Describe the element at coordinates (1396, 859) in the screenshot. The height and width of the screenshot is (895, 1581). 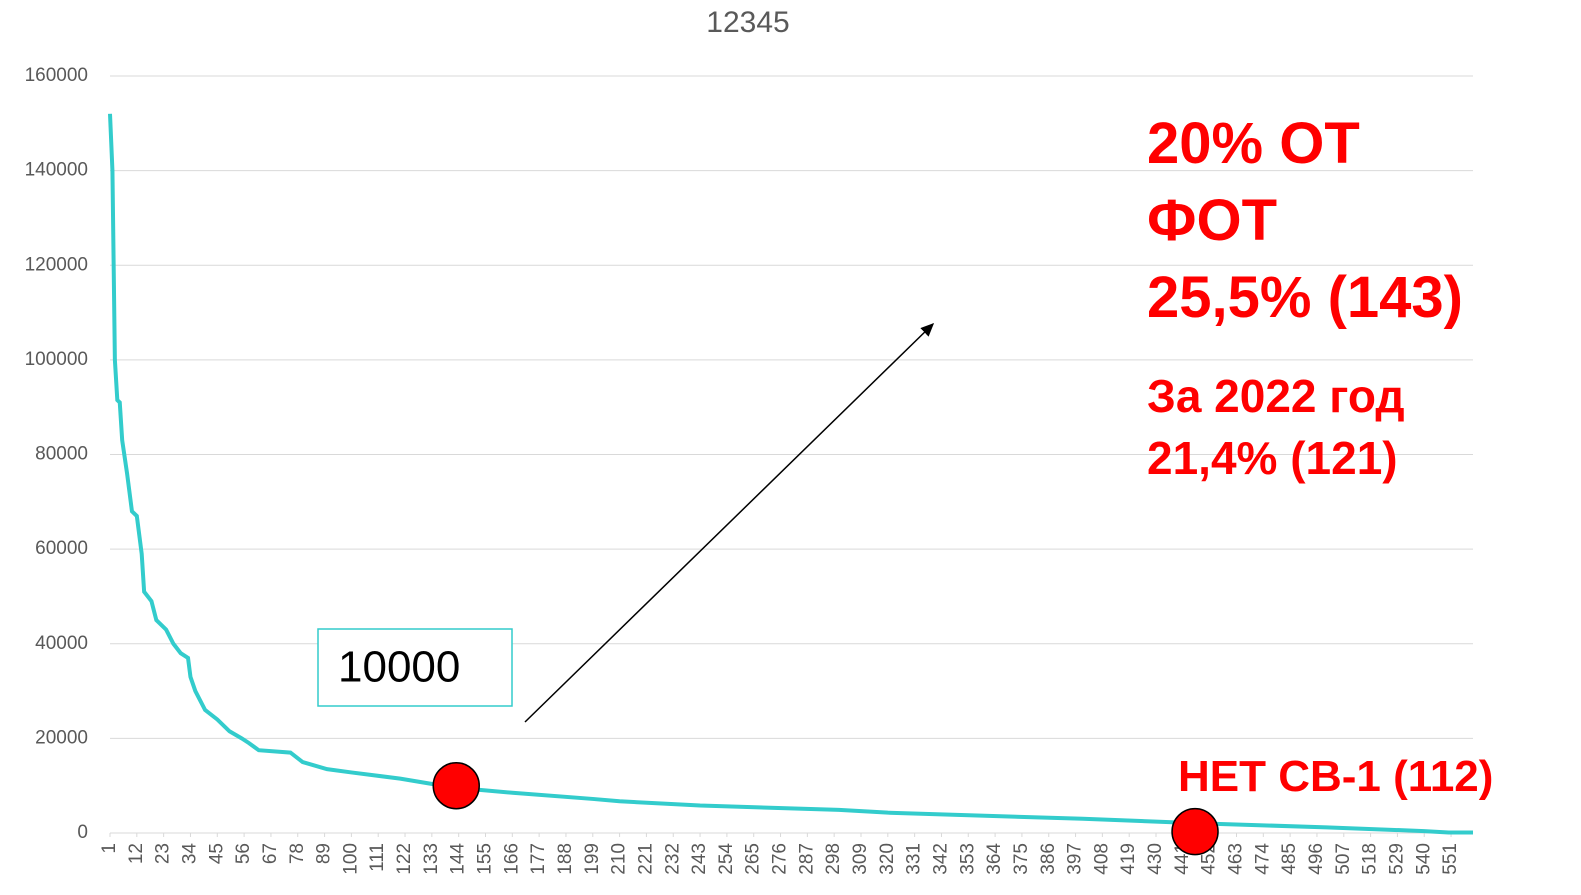
I see `x-tick-label: 529` at that location.